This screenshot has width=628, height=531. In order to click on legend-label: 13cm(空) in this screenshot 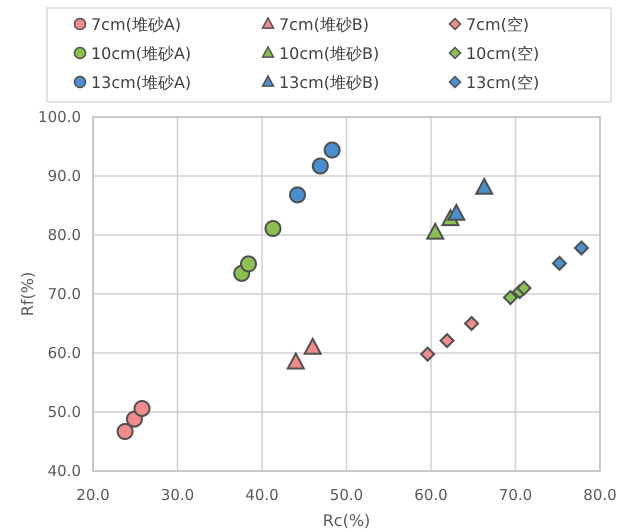, I will do `click(503, 82)`.